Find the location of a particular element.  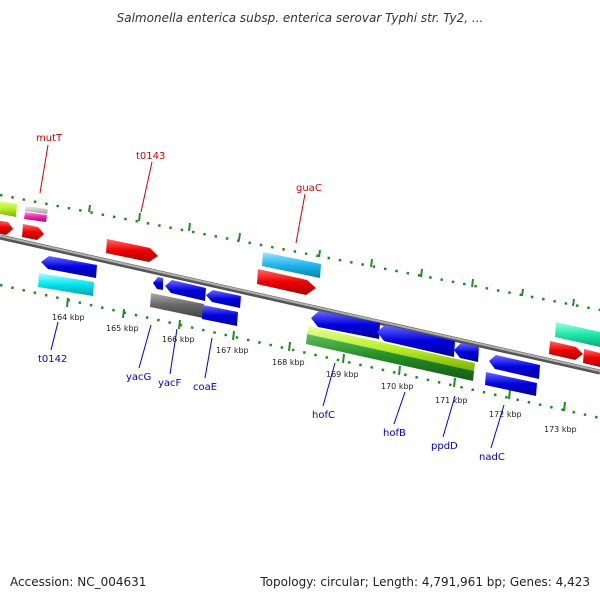

scale-label-170: 170 kbp is located at coordinates (397, 386).